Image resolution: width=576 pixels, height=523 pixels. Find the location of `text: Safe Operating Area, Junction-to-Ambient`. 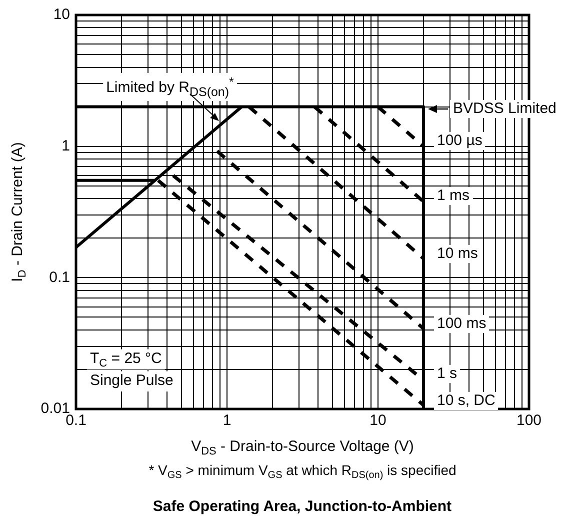

text: Safe Operating Area, Junction-to-Ambient is located at coordinates (302, 507).